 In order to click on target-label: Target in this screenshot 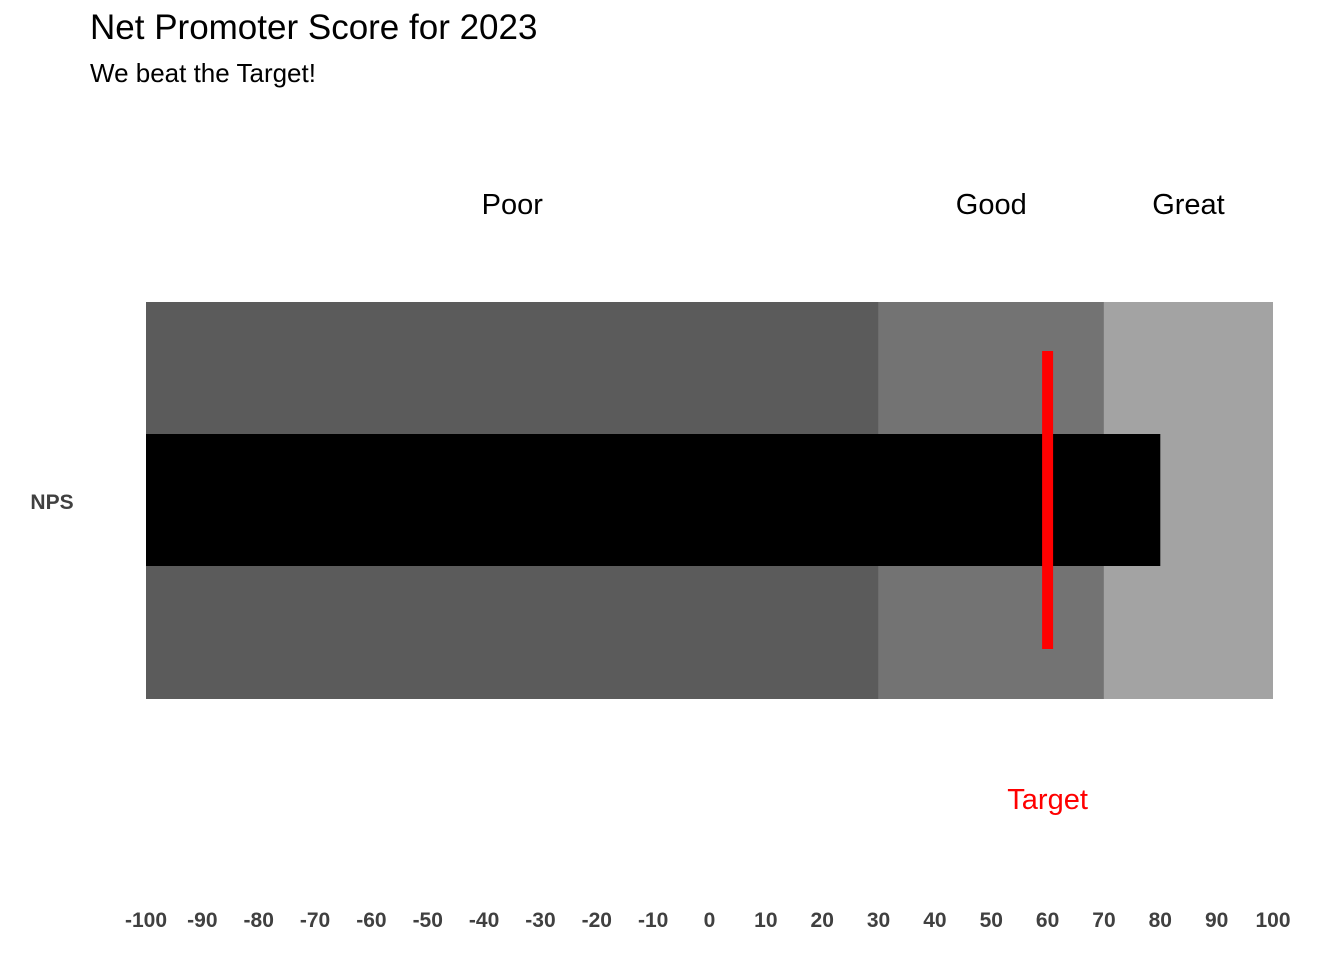, I will do `click(1047, 800)`.